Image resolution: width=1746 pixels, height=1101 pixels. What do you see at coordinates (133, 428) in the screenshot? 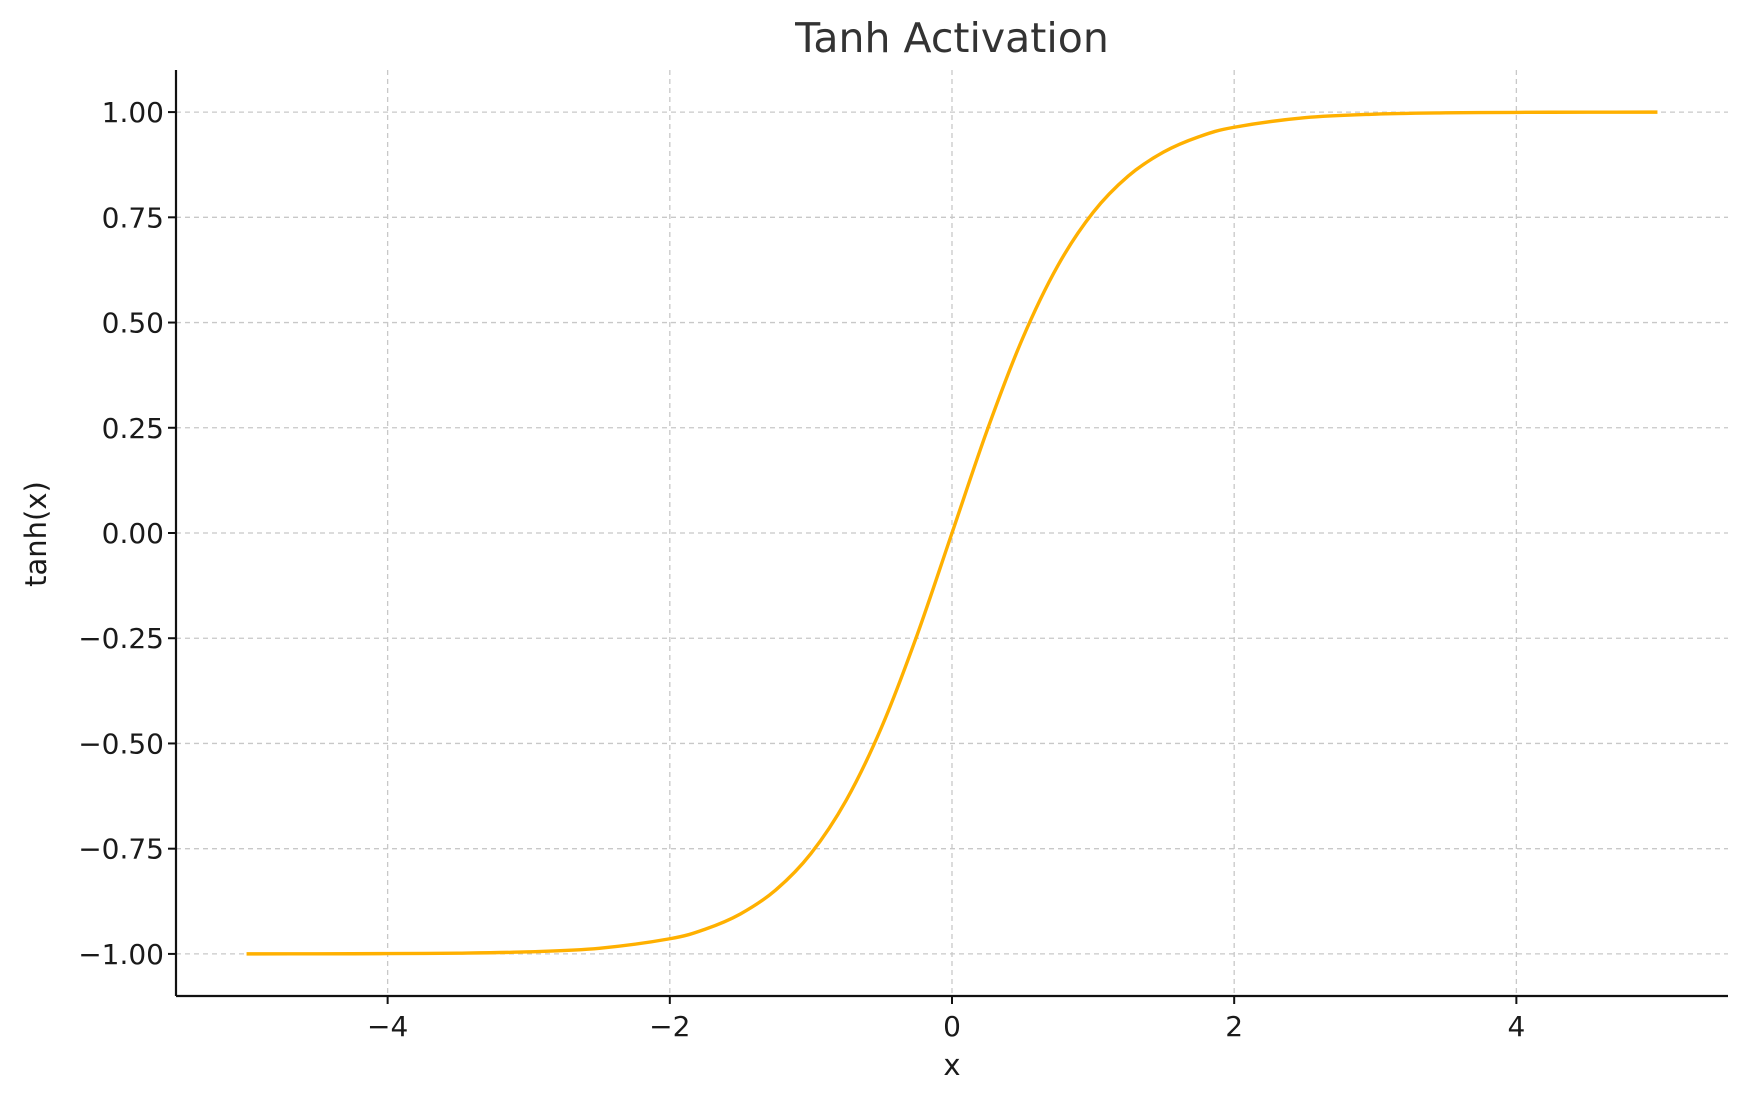
I see `y-tick-label-5: 0.25` at bounding box center [133, 428].